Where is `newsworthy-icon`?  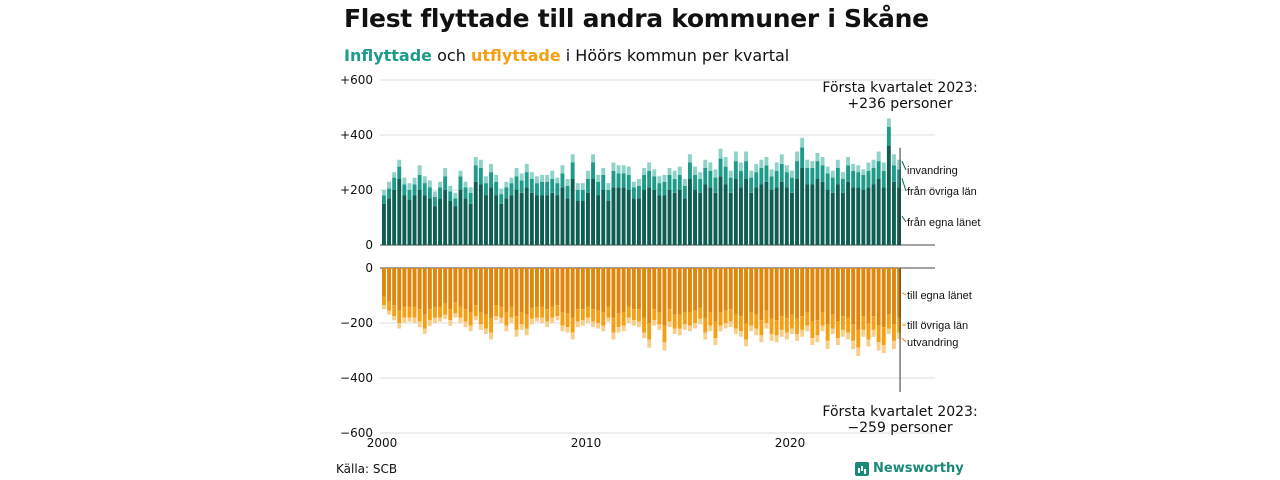
newsworthy-icon is located at coordinates (862, 468).